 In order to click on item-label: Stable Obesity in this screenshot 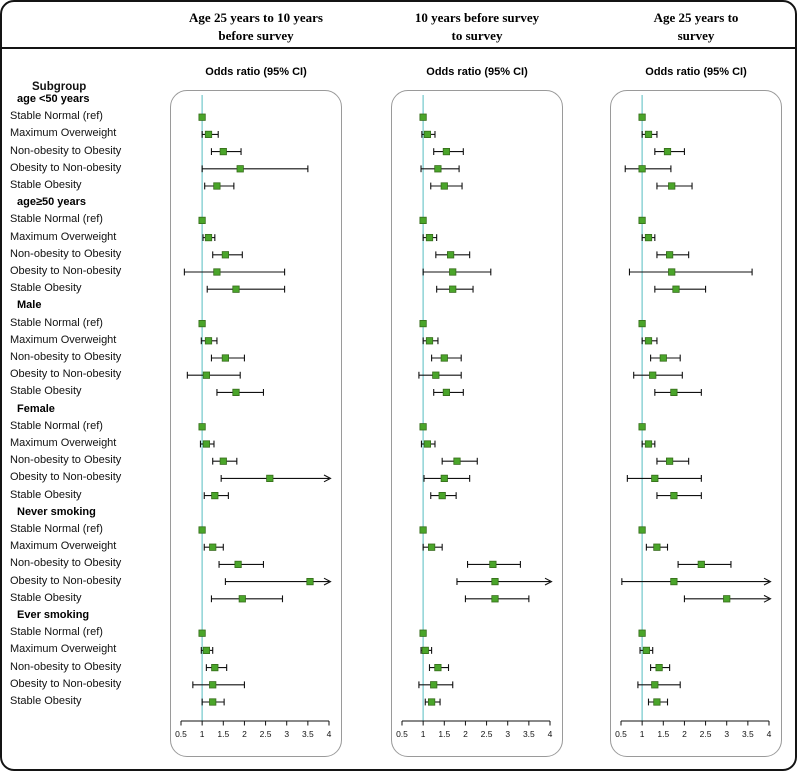, I will do `click(46, 701)`.